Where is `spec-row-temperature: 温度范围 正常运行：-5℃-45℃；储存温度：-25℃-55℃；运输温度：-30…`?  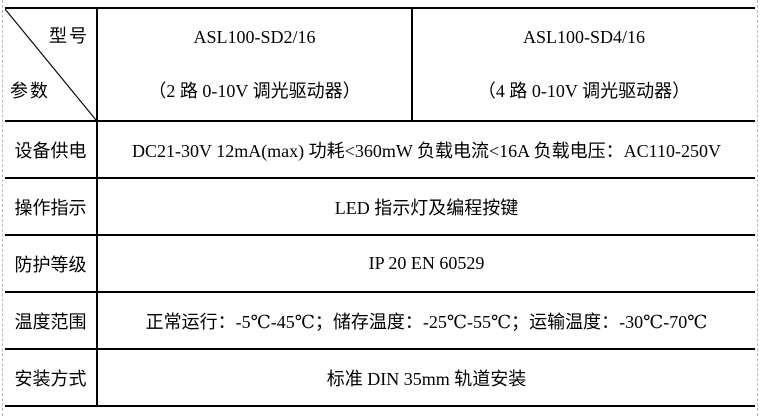
spec-row-temperature: 温度范围 正常运行：-5℃-45℃；储存温度：-25℃-55℃；运输温度：-30… is located at coordinates (380, 320).